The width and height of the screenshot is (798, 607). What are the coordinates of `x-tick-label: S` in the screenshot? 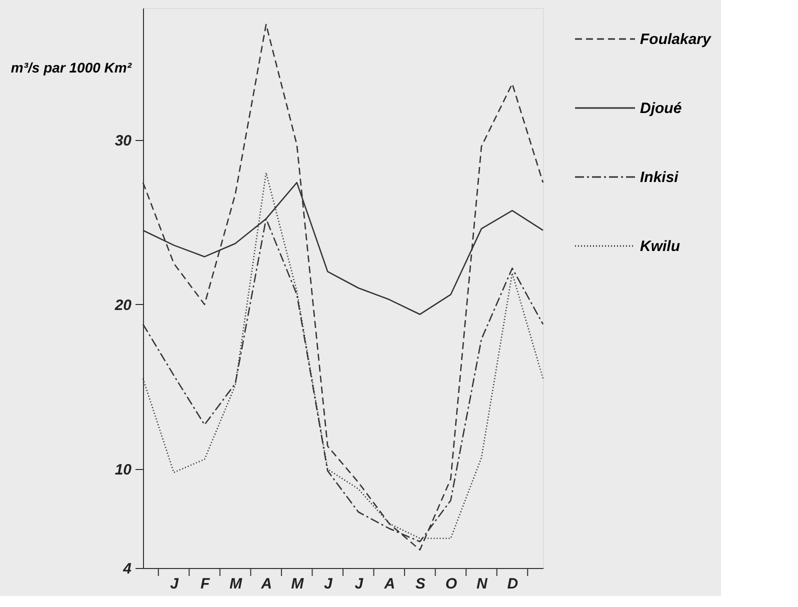 It's located at (420, 584).